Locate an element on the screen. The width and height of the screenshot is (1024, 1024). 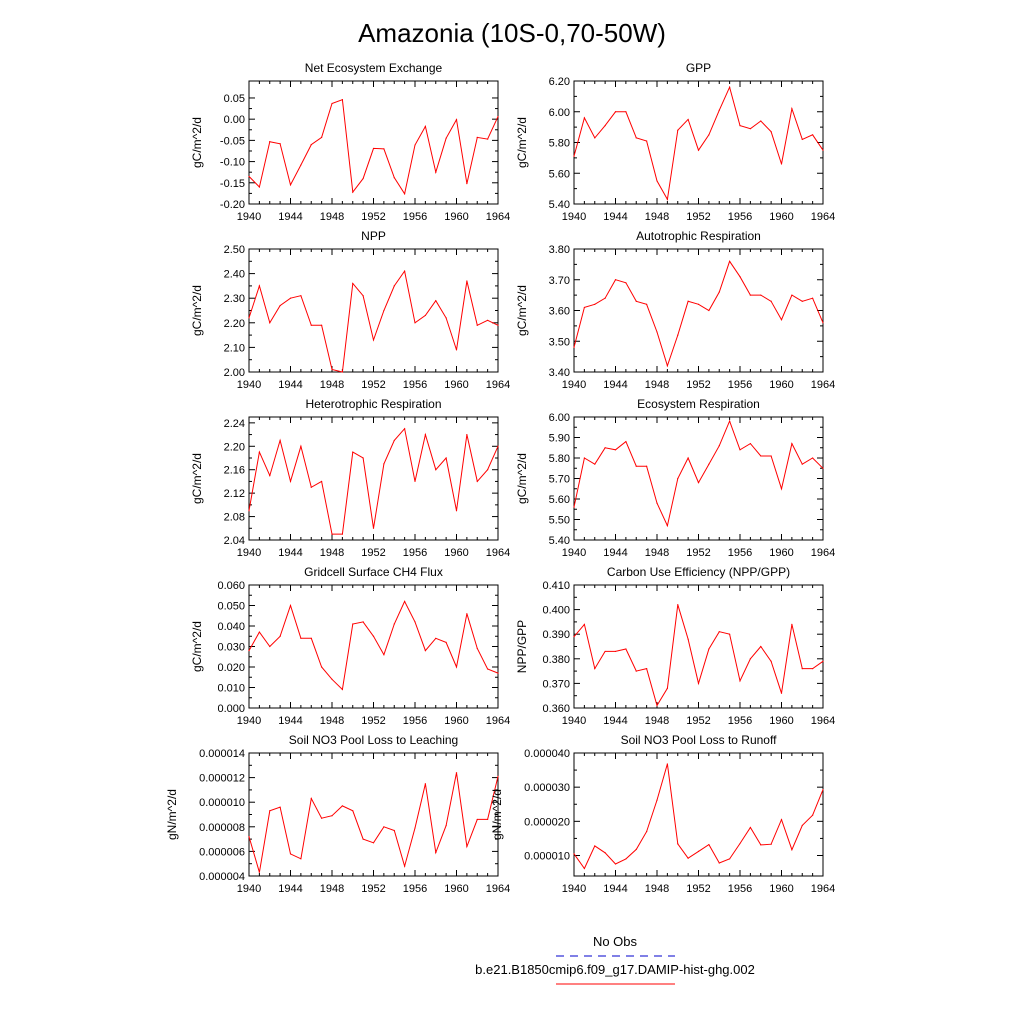
y-tick-label: 2.12 is located at coordinates (234, 494).